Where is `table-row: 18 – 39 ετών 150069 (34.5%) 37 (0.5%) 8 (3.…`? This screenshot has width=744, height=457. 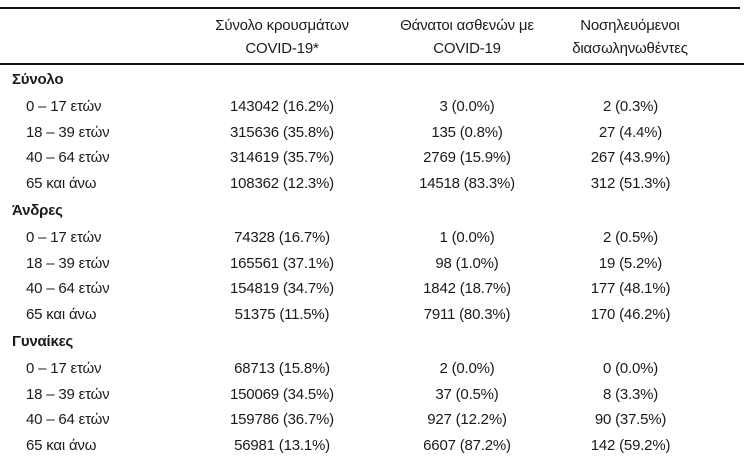
table-row: 18 – 39 ετών 150069 (34.5%) 37 (0.5%) 8 (3.… is located at coordinates (372, 395).